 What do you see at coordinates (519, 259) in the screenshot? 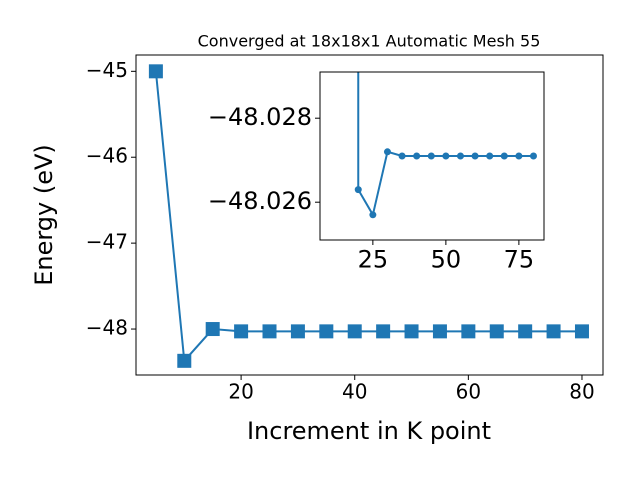
I see `x-tick-label: 75` at bounding box center [519, 259].